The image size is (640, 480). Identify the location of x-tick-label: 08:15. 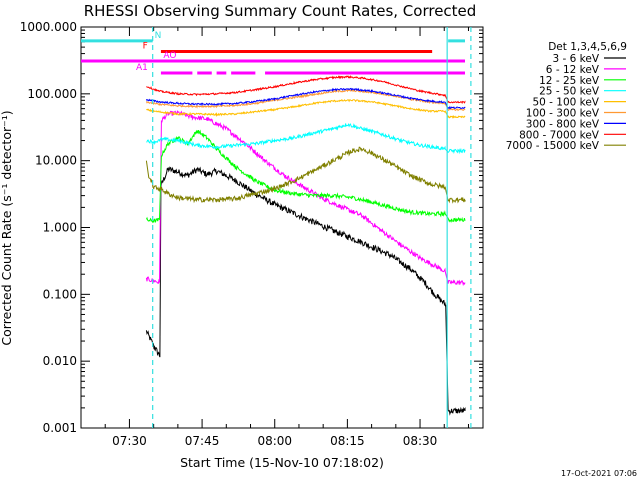
(347, 441).